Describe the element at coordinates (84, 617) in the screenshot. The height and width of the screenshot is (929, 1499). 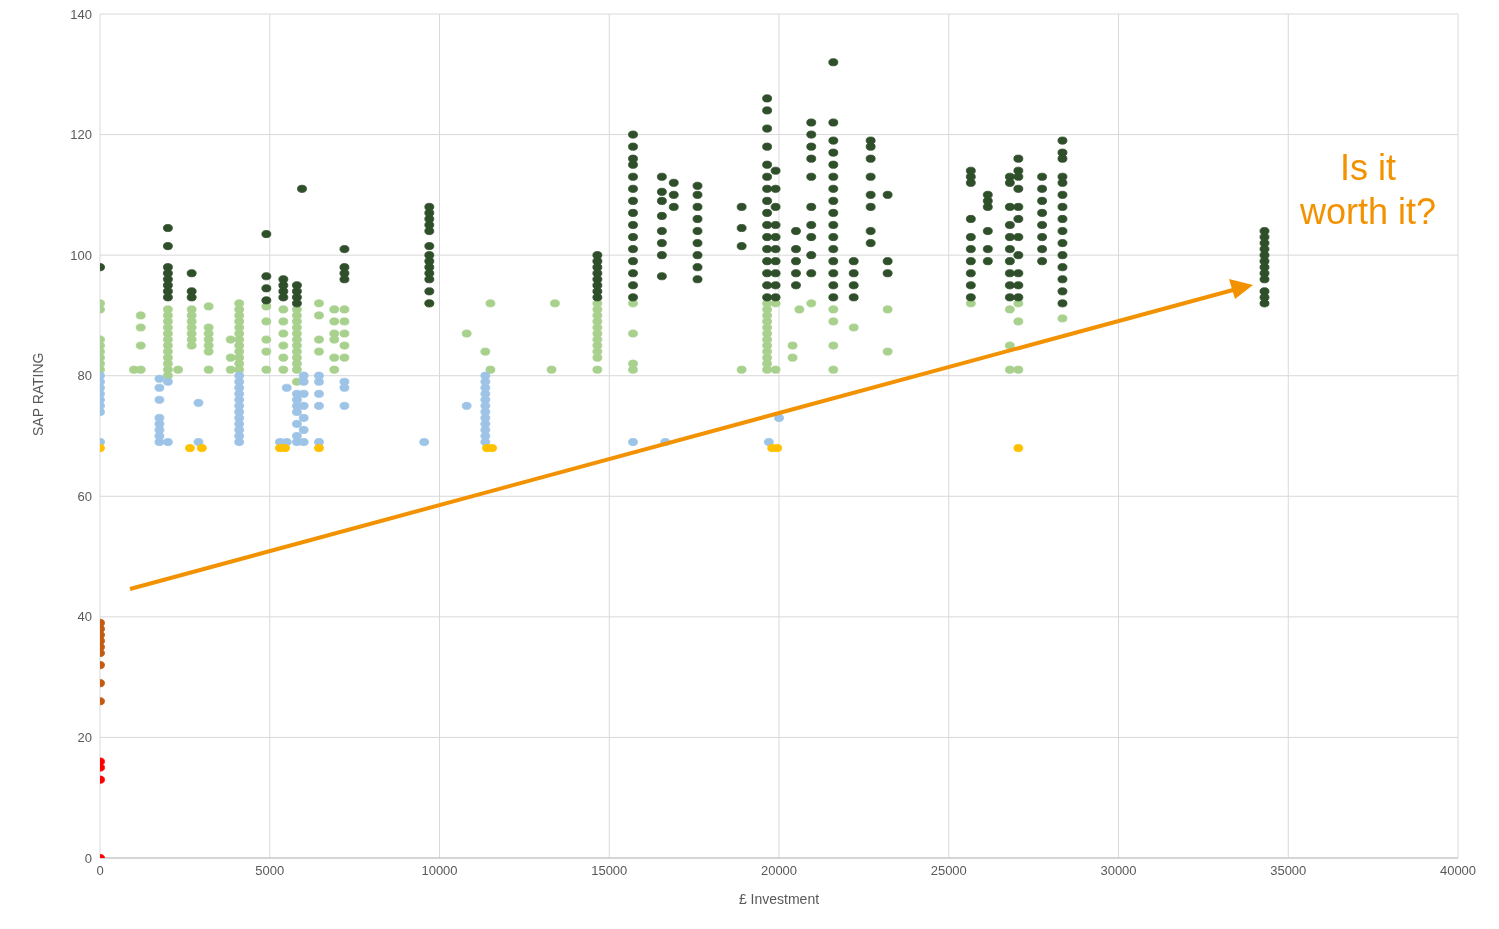
I see `y-tick-label: 40` at that location.